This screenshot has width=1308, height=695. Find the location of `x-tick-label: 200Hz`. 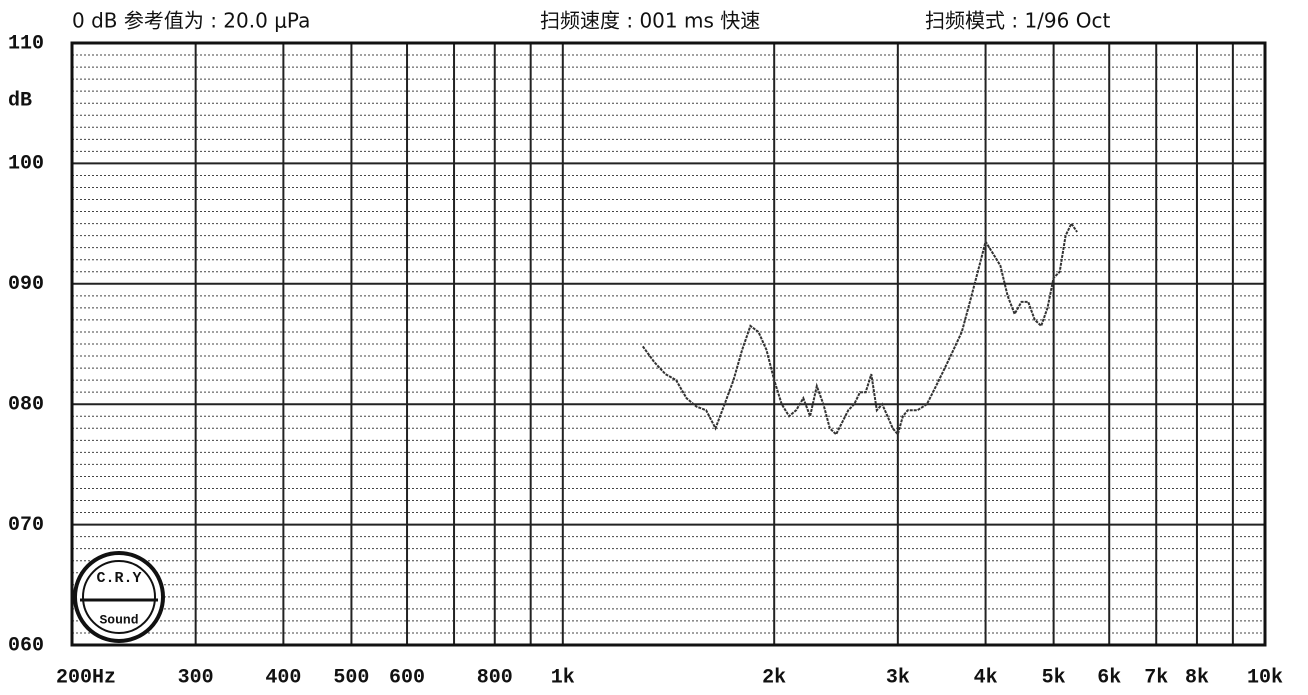

x-tick-label: 200Hz is located at coordinates (86, 677).